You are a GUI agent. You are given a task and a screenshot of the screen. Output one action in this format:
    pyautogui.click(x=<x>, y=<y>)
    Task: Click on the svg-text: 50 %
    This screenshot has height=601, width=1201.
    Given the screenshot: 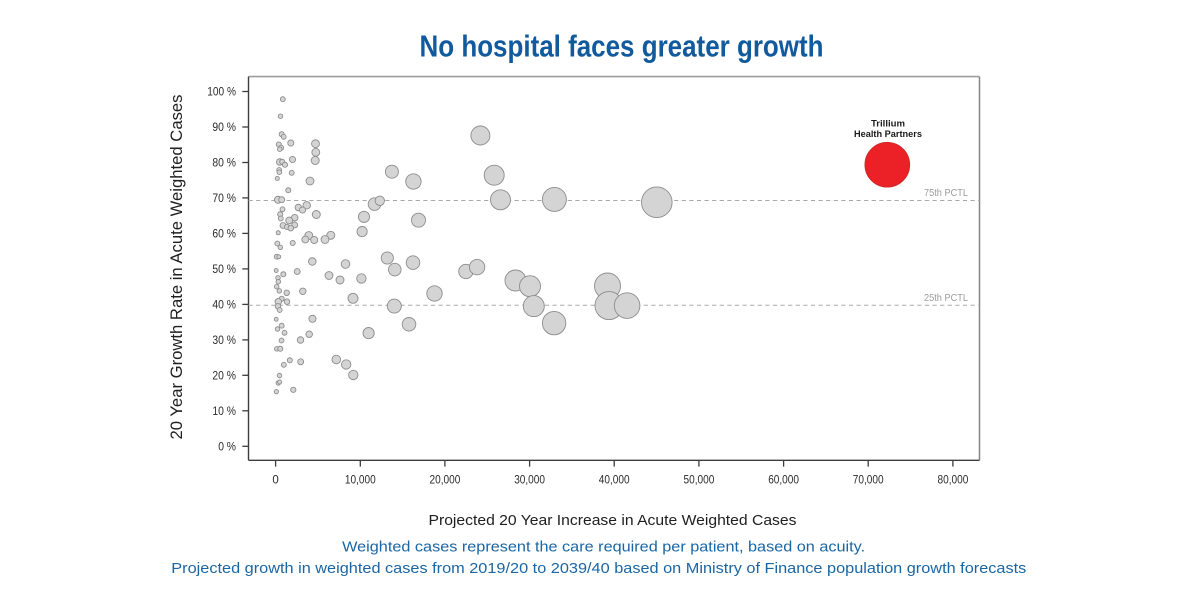 What is the action you would take?
    pyautogui.click(x=224, y=270)
    